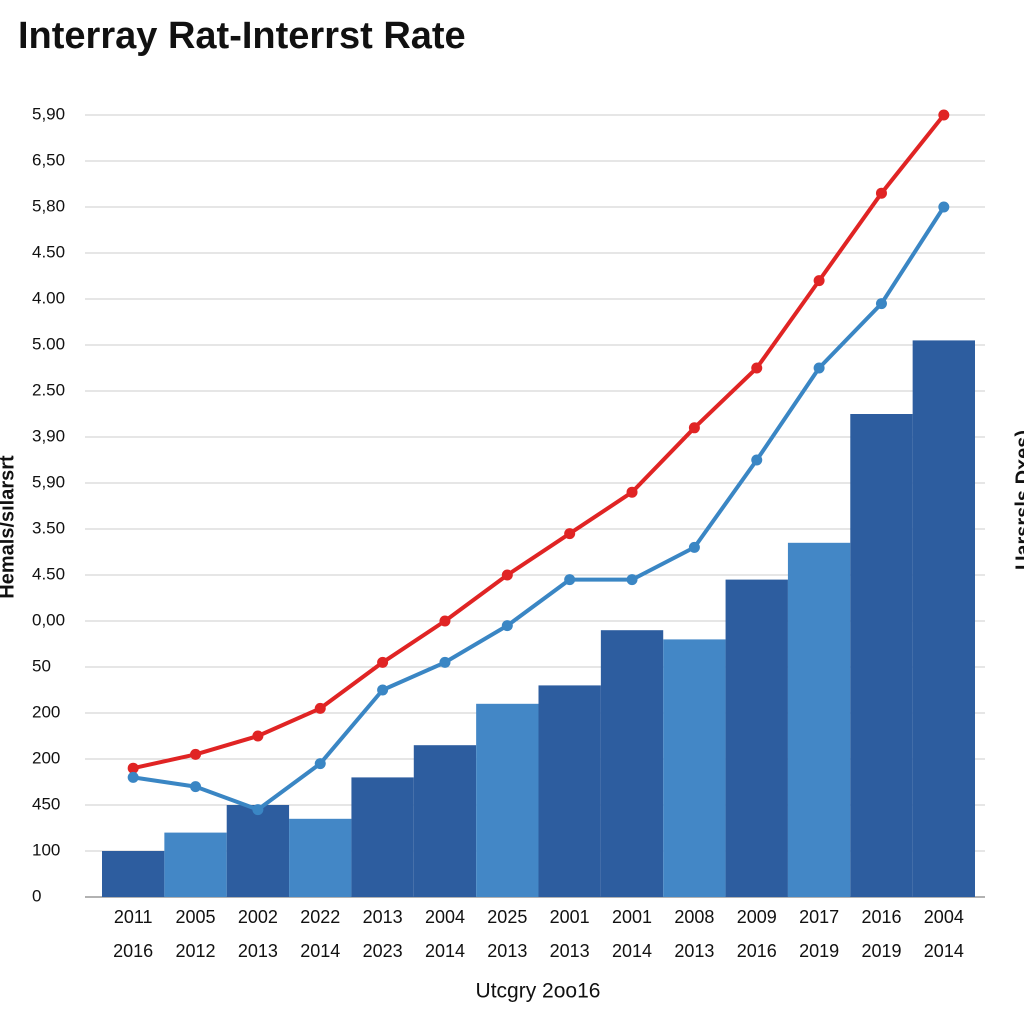  What do you see at coordinates (320, 917) in the screenshot?
I see `x-tick-label: 2022` at bounding box center [320, 917].